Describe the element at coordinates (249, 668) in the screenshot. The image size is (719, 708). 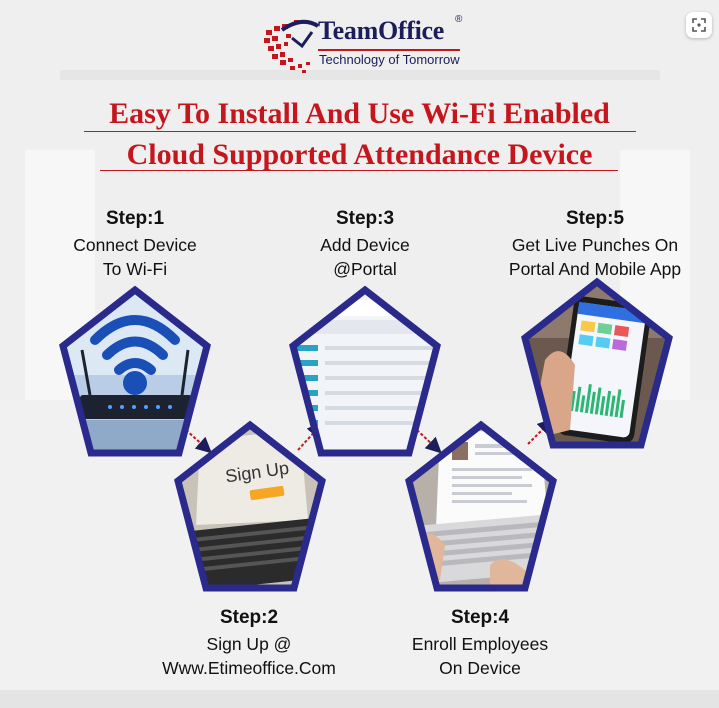
I see `step-2-line-2: Www.Etimeoffice.Com` at that location.